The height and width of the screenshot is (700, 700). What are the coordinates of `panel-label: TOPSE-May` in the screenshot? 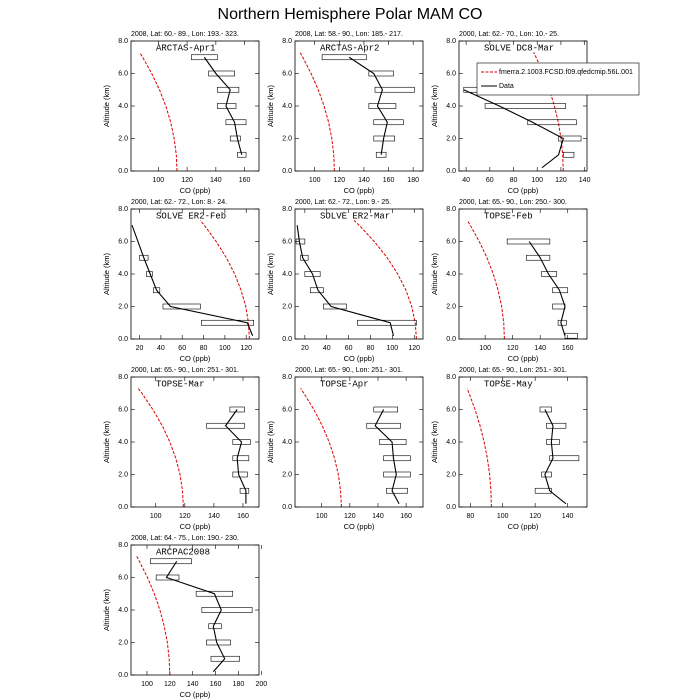 It's located at (508, 384).